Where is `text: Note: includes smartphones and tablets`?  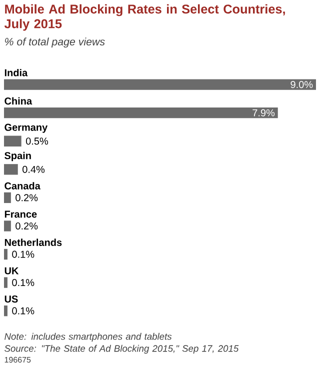
text: Note: includes smartphones and tablets is located at coordinates (88, 337).